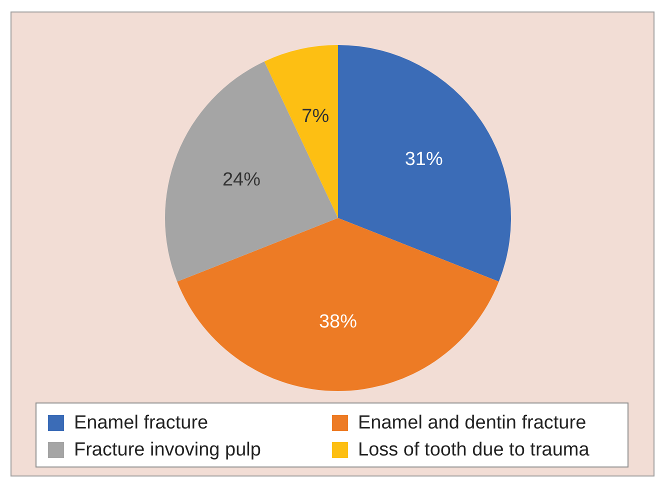  What do you see at coordinates (141, 423) in the screenshot?
I see `legend-label: Enamel fracture` at bounding box center [141, 423].